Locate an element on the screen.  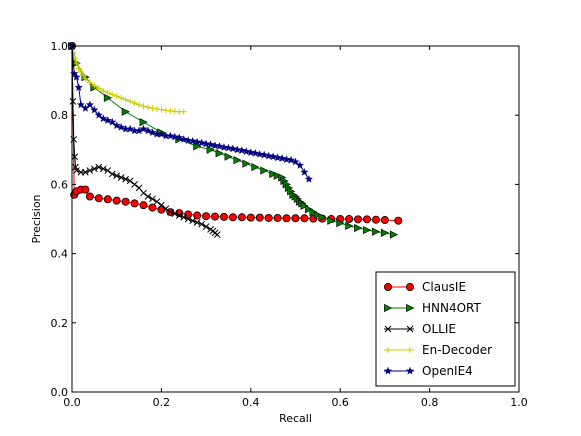
x-tick-label: 0.4 is located at coordinates (251, 402).